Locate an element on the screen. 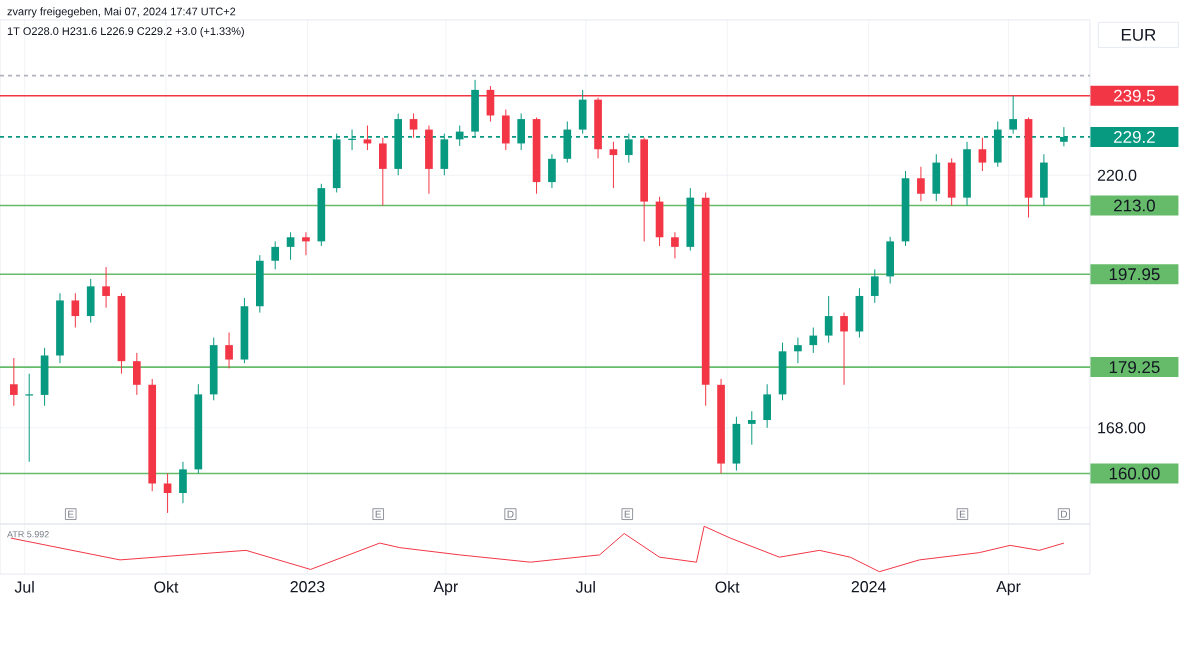 The width and height of the screenshot is (1200, 646). y-axis-title: EUR is located at coordinates (1138, 34).